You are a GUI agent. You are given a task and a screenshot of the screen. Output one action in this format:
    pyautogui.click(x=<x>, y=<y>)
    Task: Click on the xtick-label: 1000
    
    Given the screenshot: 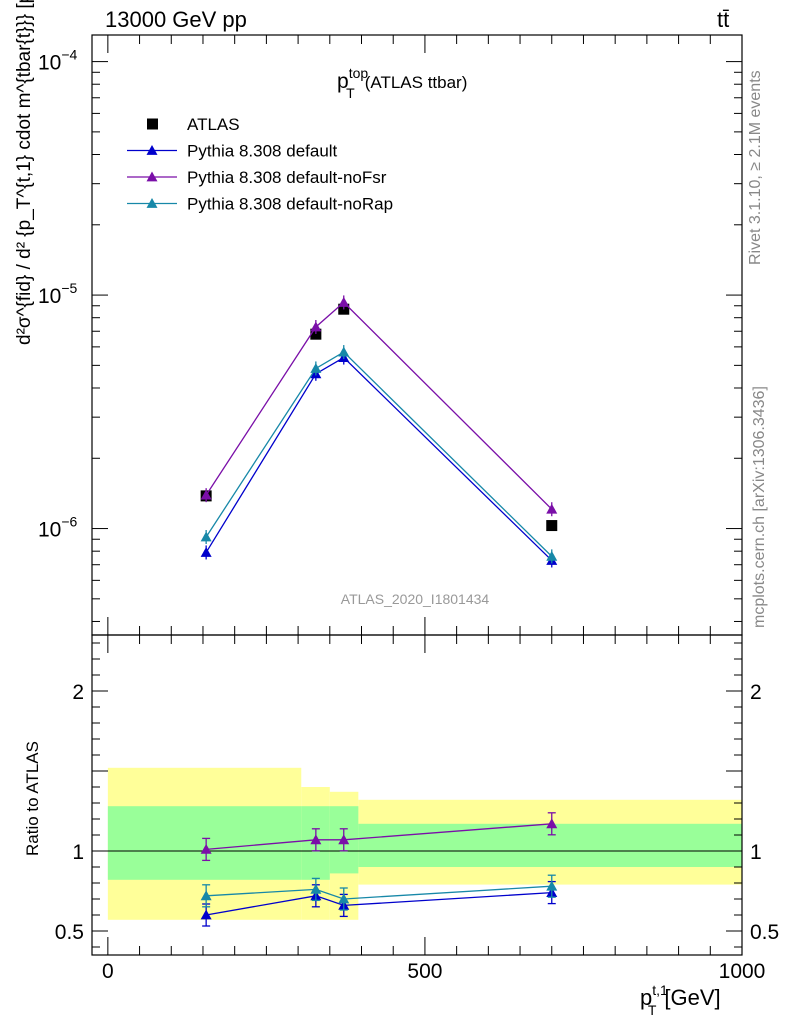 What is the action you would take?
    pyautogui.click(x=742, y=971)
    